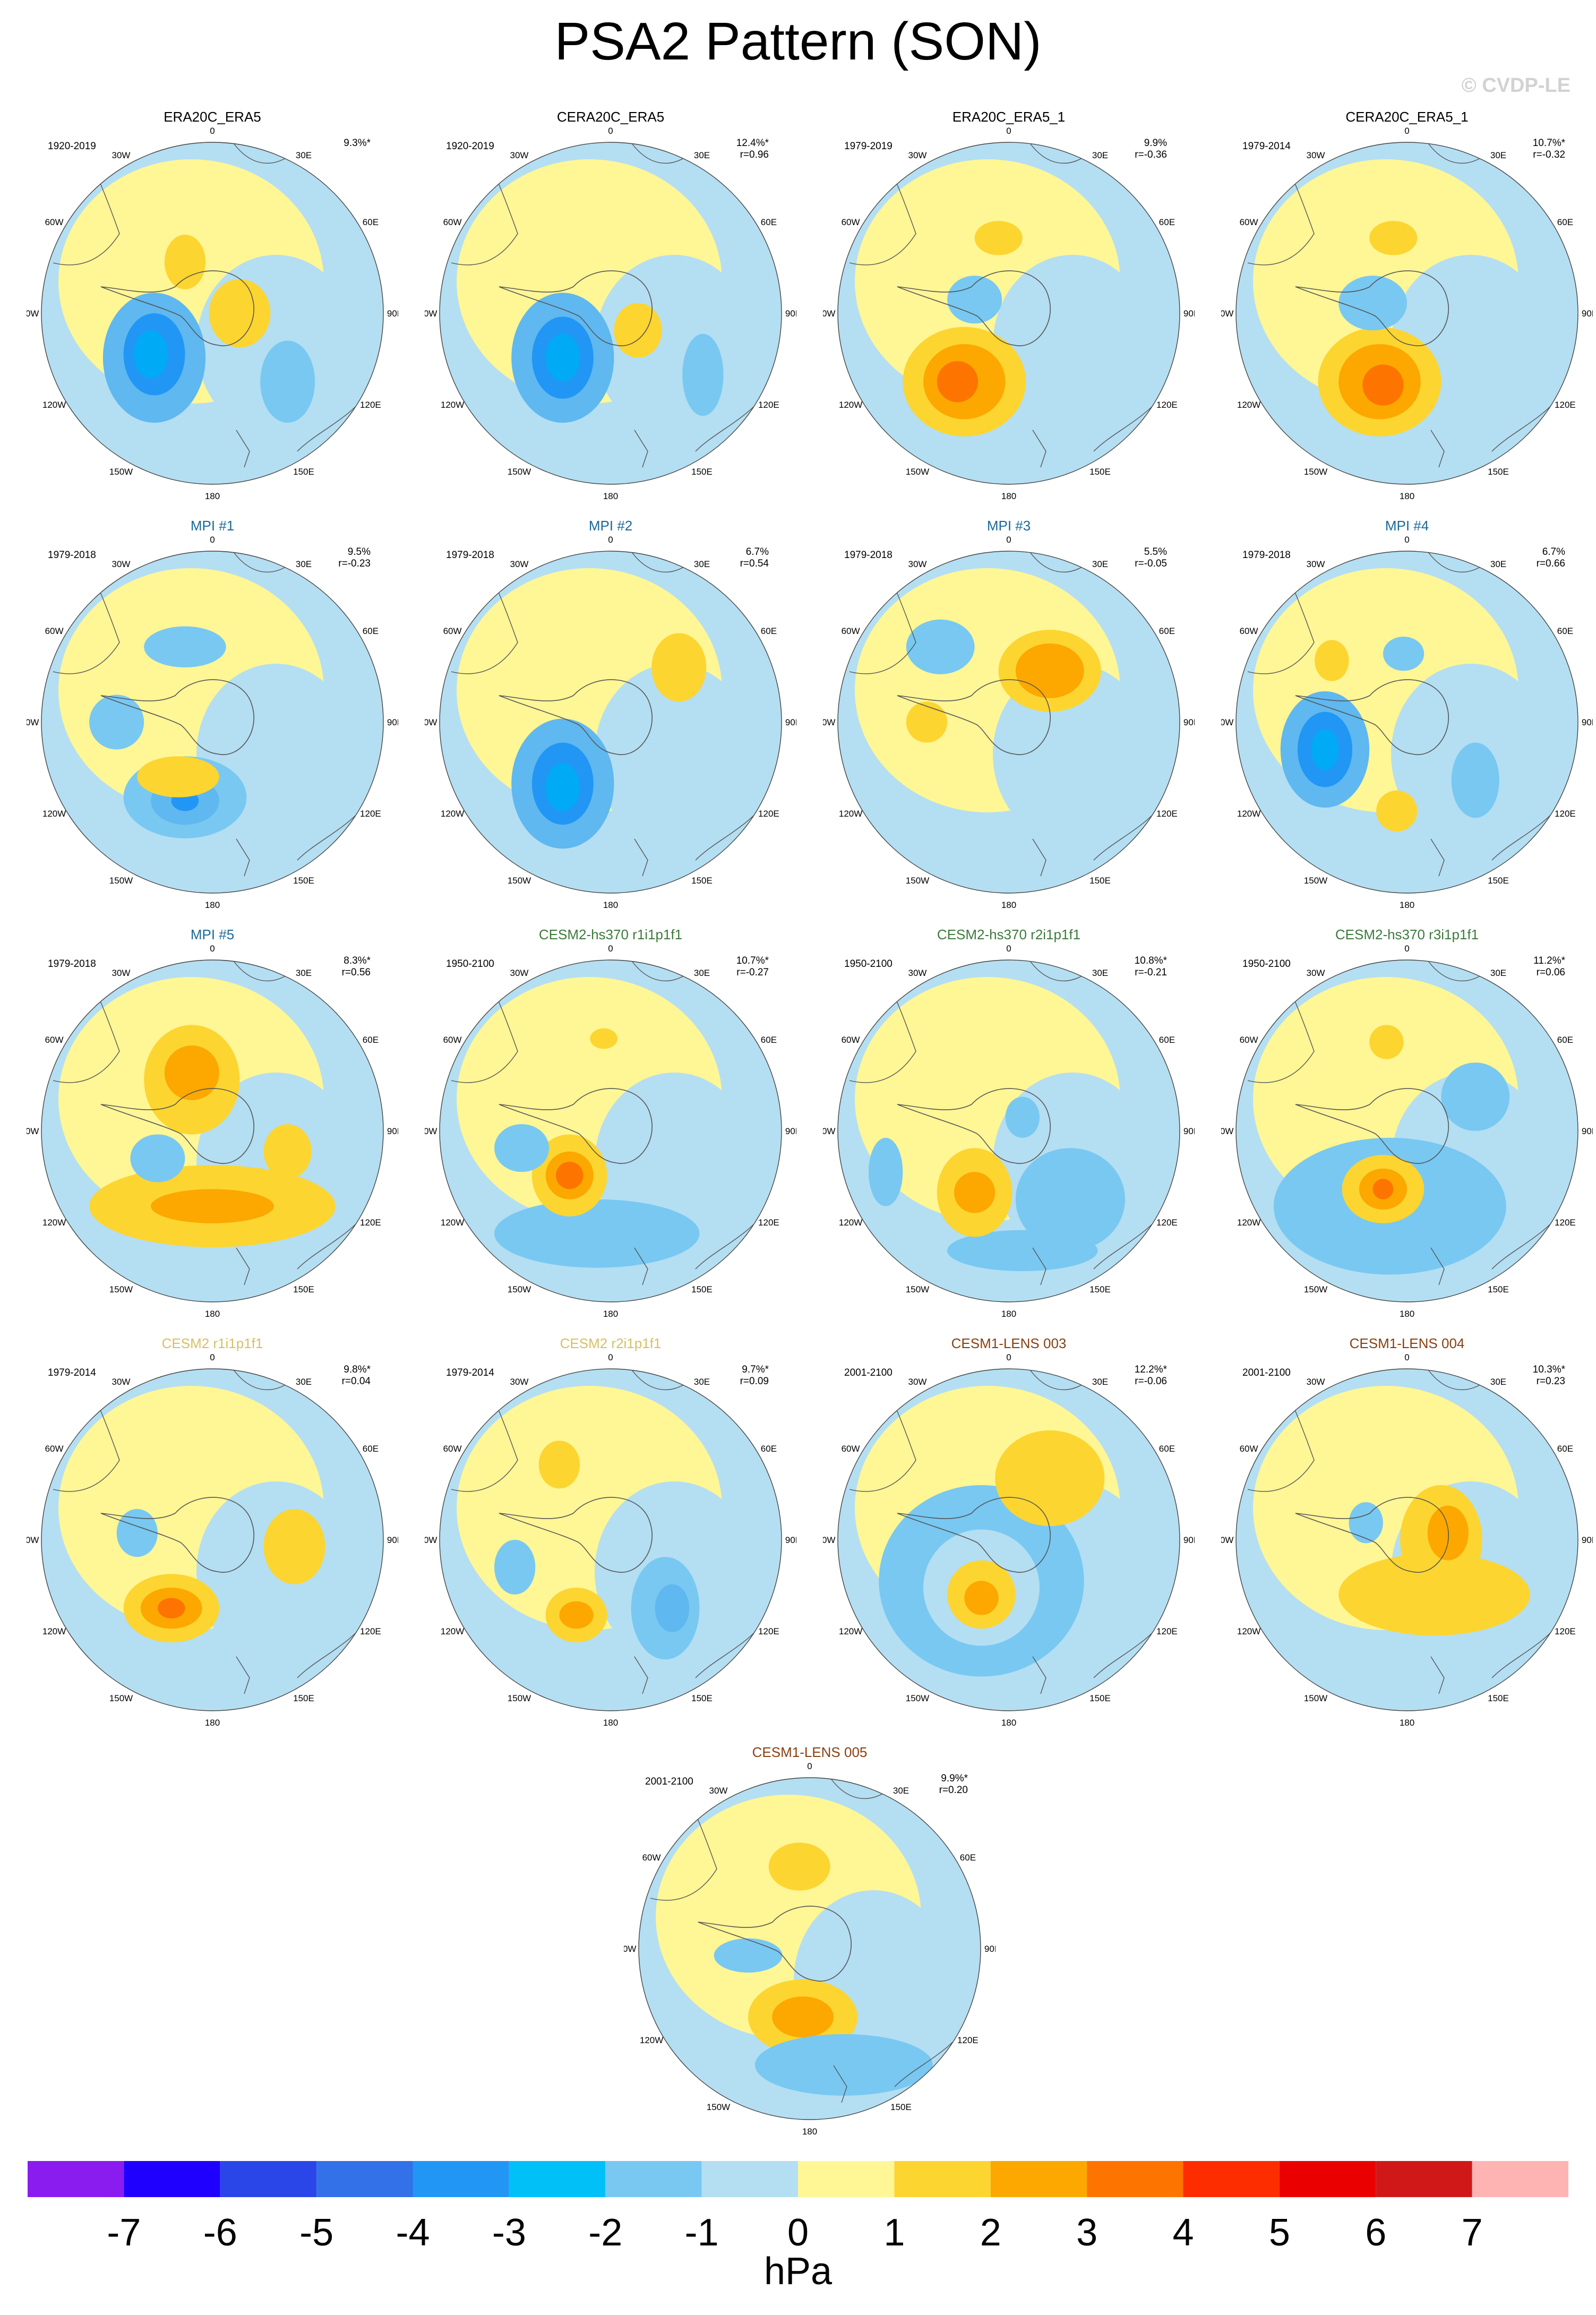  Describe the element at coordinates (1549, 960) in the screenshot. I see `panel-variance: 11.2%*` at that location.